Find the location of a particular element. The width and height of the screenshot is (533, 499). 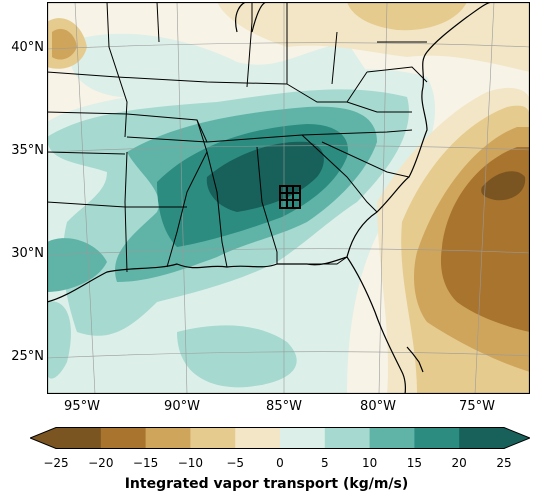

positive-contour-5-10-west is located at coordinates (59, 340).